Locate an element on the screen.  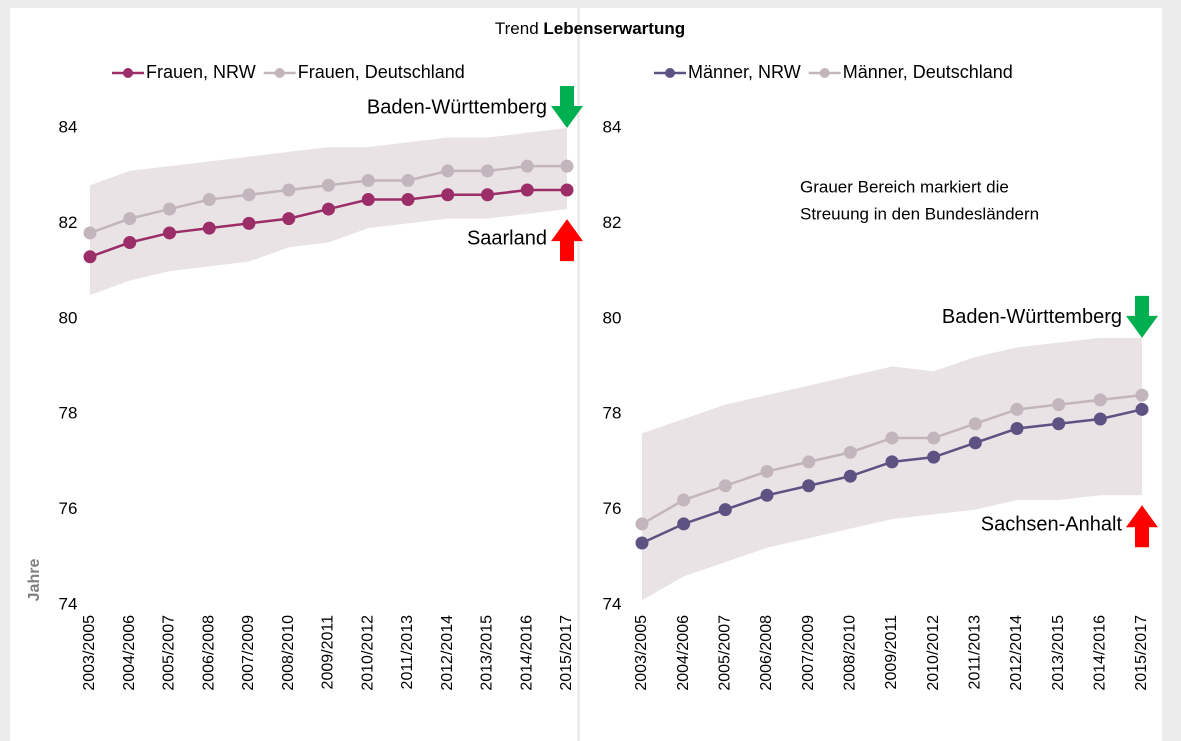
title-text: Trend is located at coordinates (517, 28).